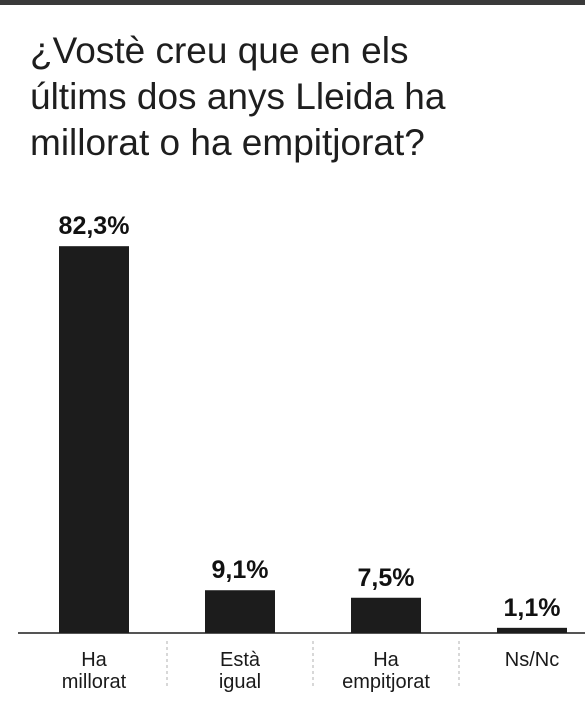 The width and height of the screenshot is (585, 701). Describe the element at coordinates (219, 50) in the screenshot. I see `chart-title-line-1: ¿Vostè creu que en els` at that location.